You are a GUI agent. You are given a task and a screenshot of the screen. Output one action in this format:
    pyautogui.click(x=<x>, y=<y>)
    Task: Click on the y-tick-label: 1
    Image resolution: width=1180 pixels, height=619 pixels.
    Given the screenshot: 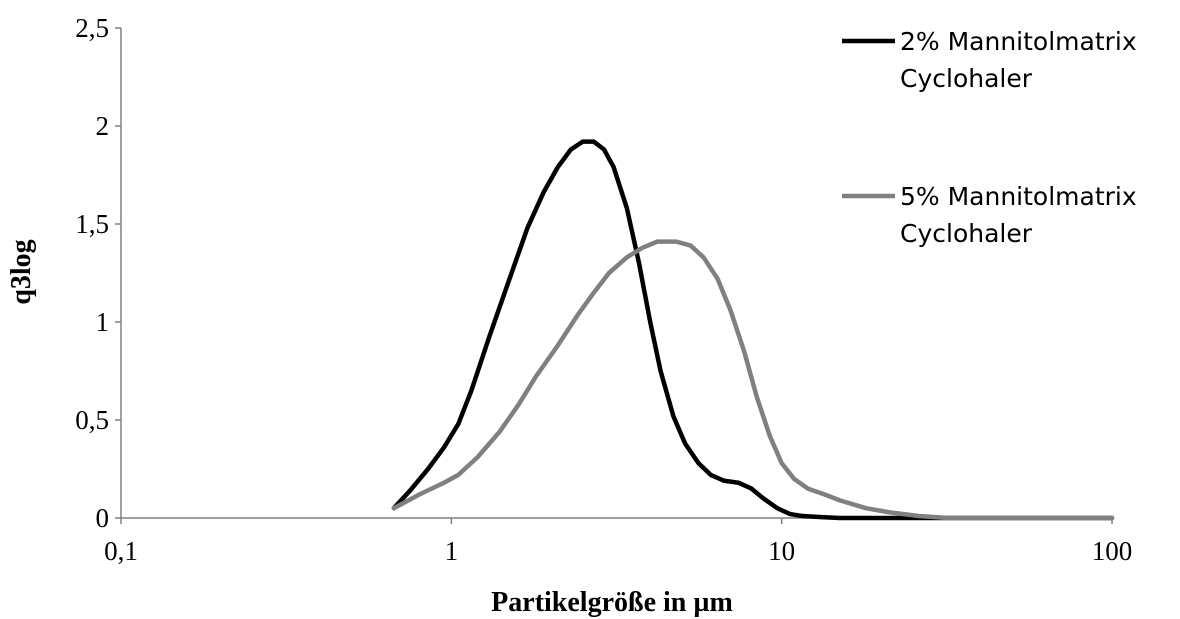 What is the action you would take?
    pyautogui.click(x=103, y=322)
    